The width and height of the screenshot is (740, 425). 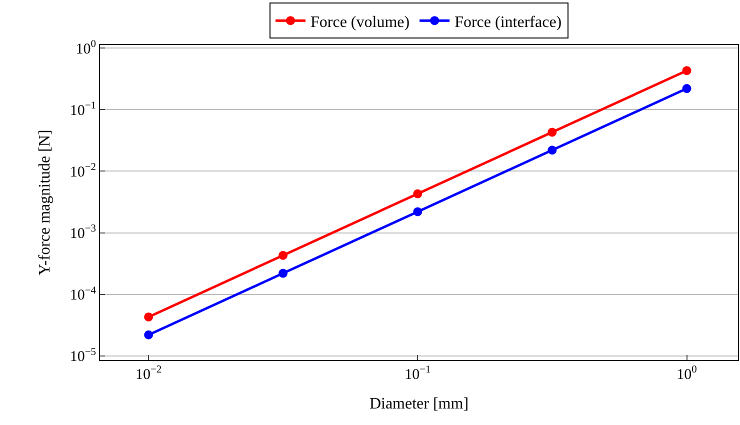 I want to click on y-tick-label: 10$^{−1}$, so click(x=83, y=109).